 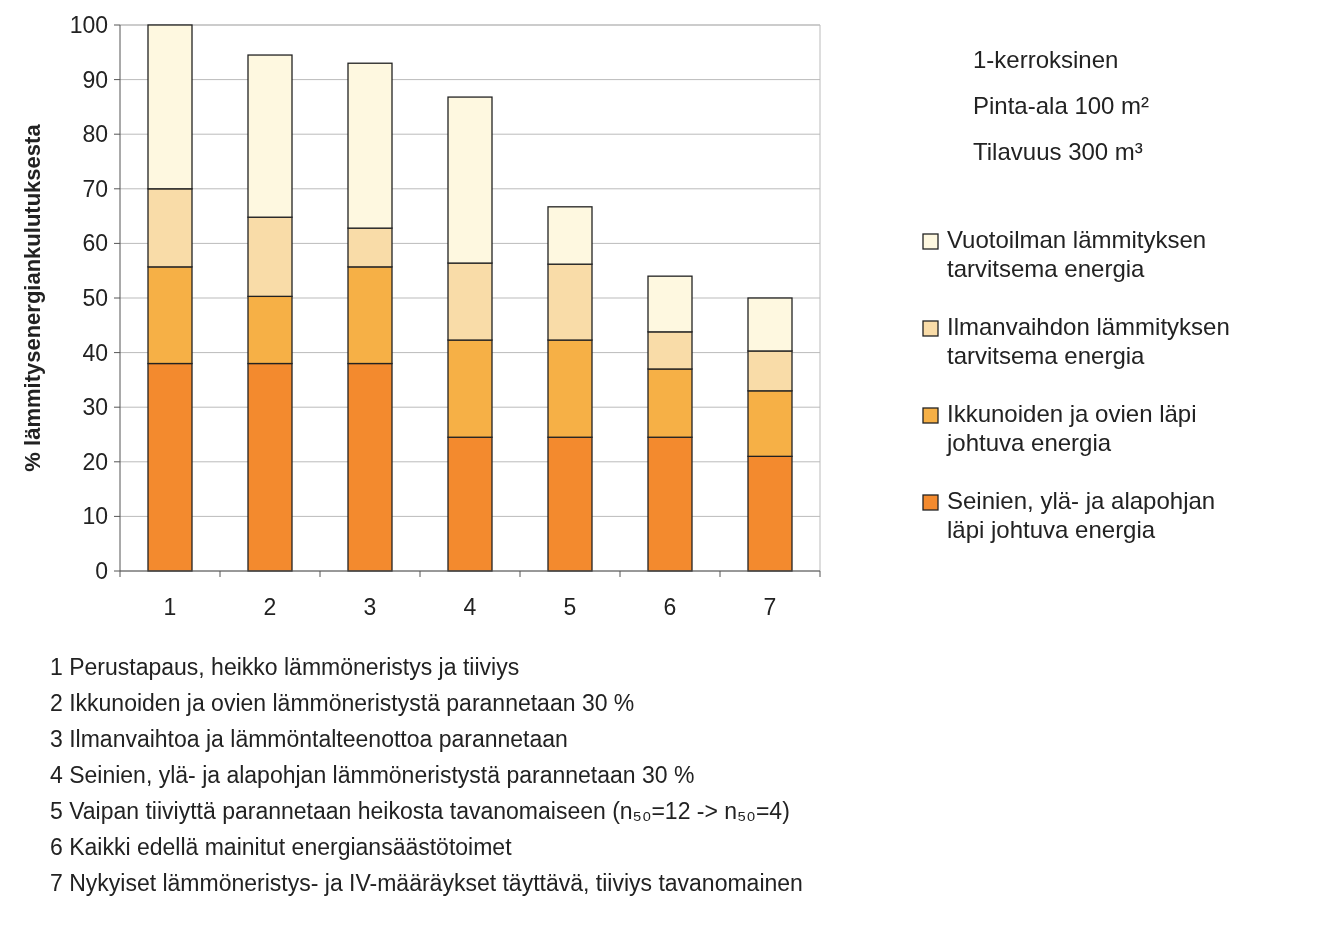 What do you see at coordinates (95, 461) in the screenshot?
I see `y-tick-label: 20` at bounding box center [95, 461].